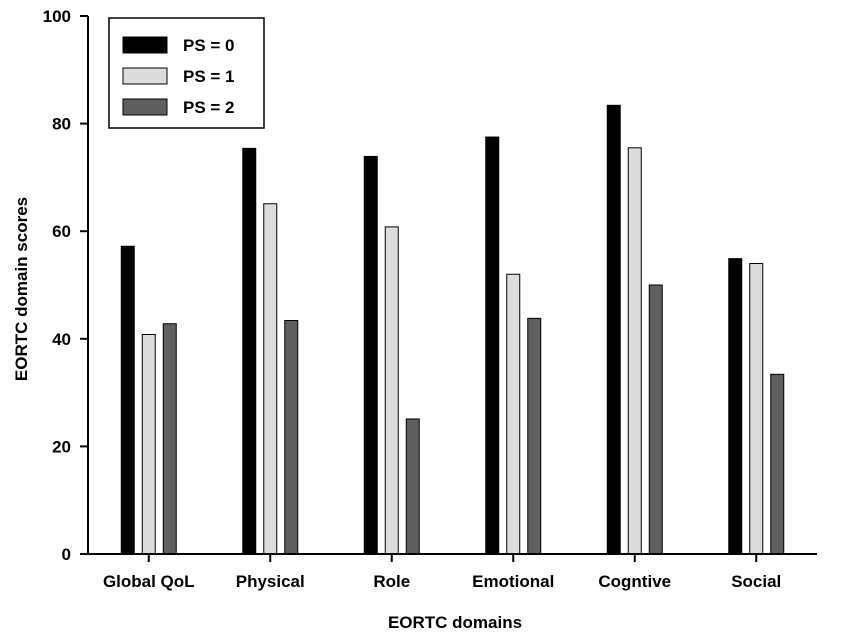 The image size is (846, 636). Describe the element at coordinates (149, 581) in the screenshot. I see `x-tick-label: Global QoL` at that location.